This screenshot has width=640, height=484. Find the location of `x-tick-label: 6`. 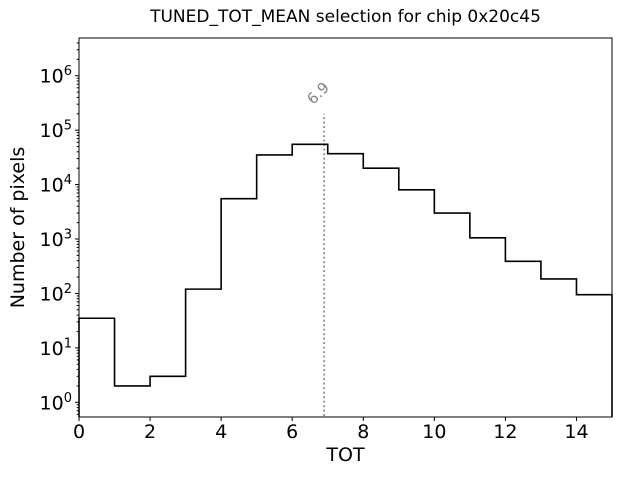

x-tick-label: 6 is located at coordinates (292, 432).